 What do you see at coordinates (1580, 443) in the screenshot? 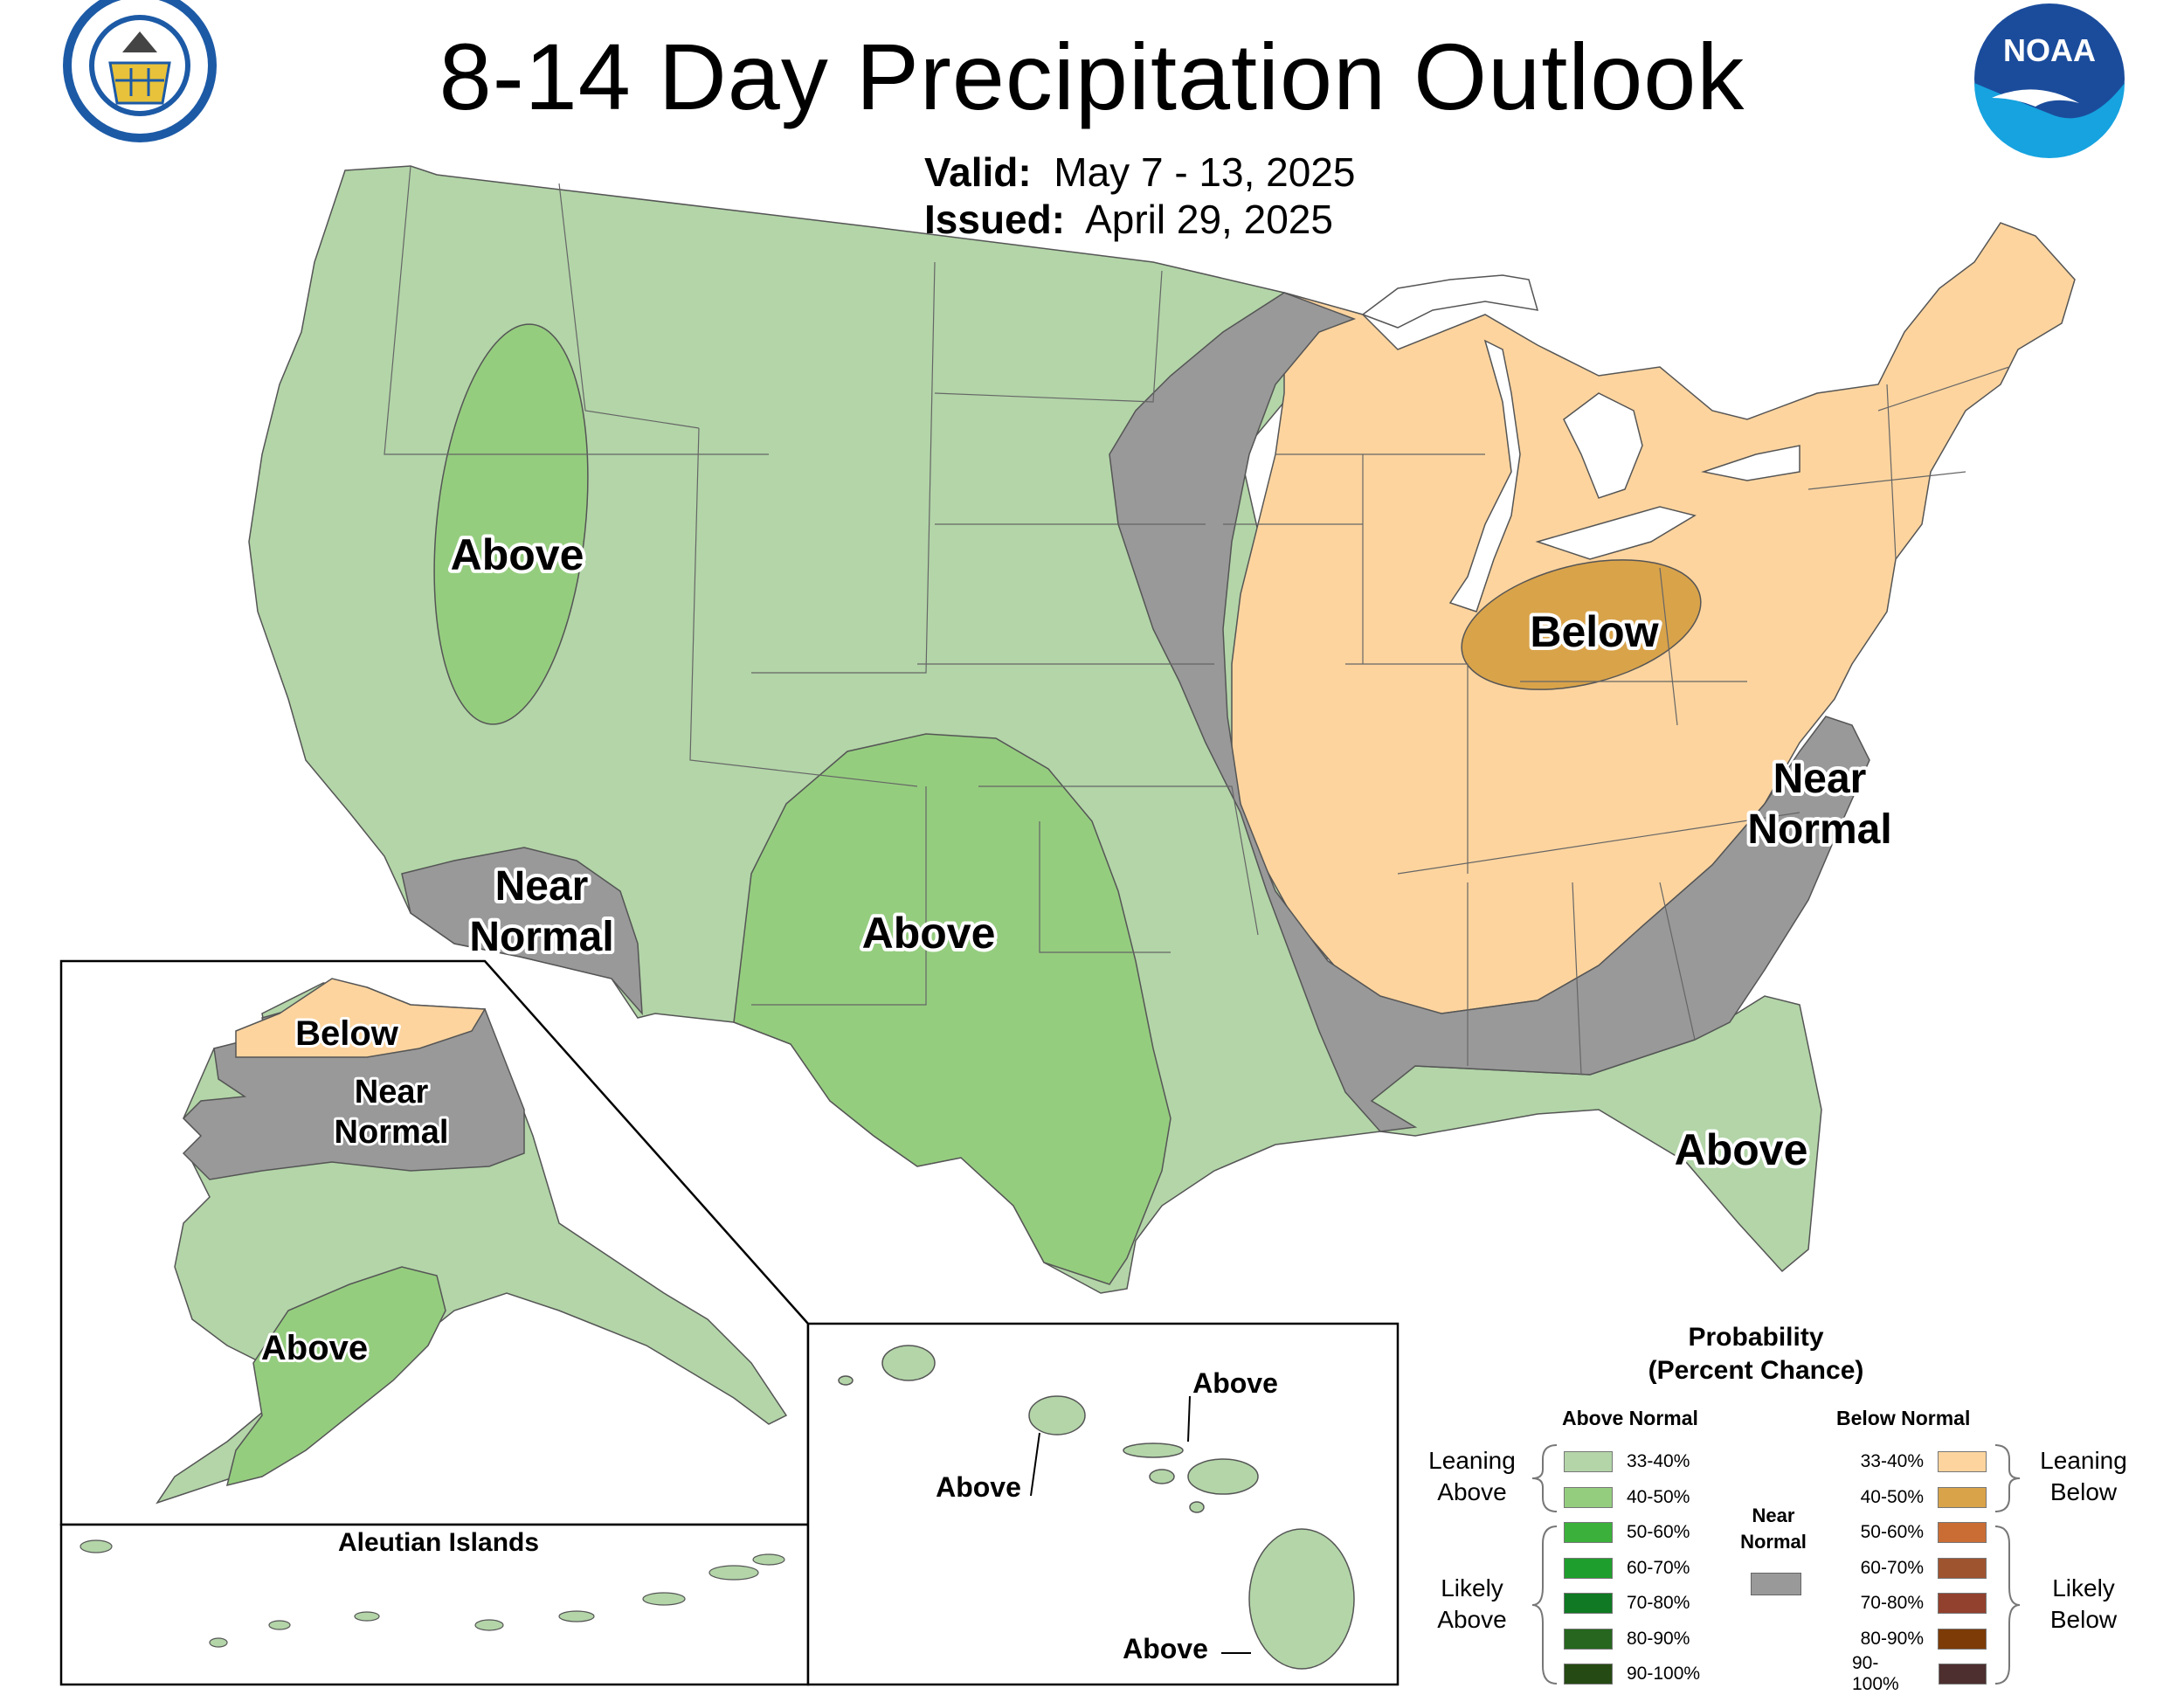
I see `great-lakes` at bounding box center [1580, 443].